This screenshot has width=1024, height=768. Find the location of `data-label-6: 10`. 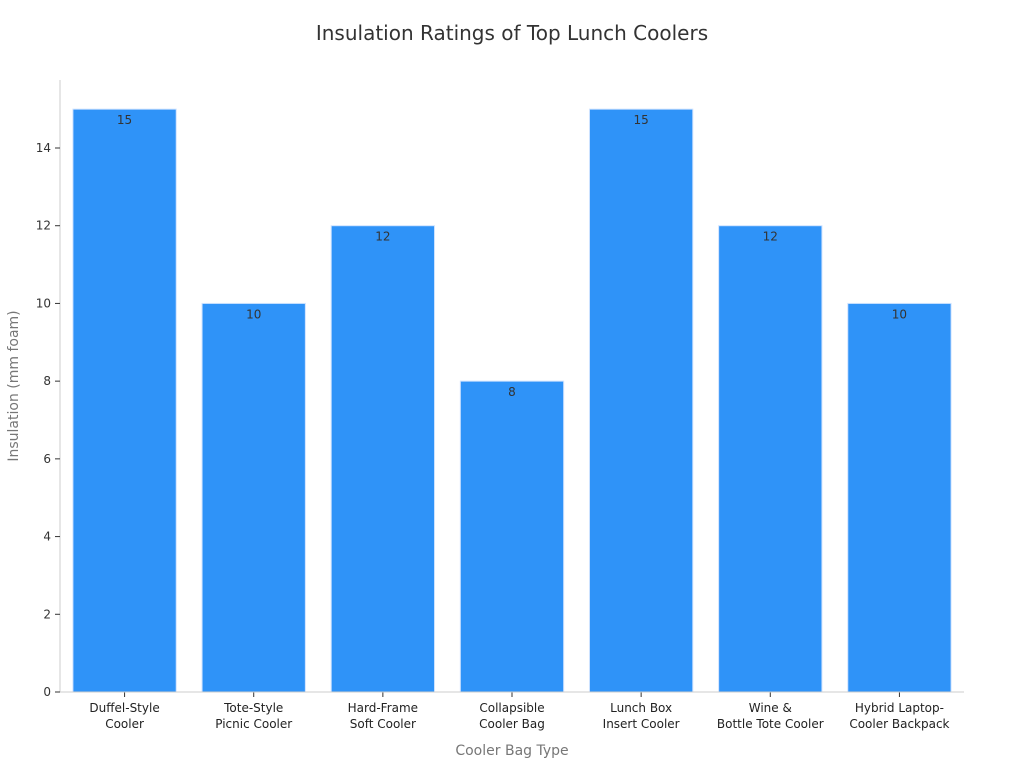

data-label-6: 10 is located at coordinates (899, 314).